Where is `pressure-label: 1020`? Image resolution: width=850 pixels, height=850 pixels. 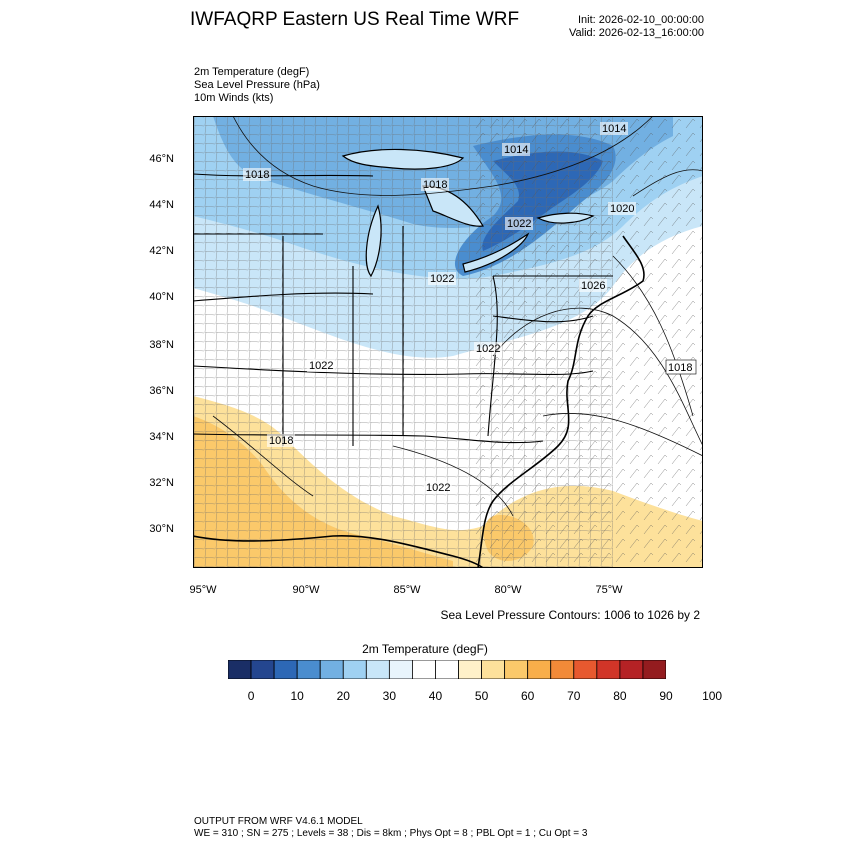
pressure-label: 1020 is located at coordinates (622, 209).